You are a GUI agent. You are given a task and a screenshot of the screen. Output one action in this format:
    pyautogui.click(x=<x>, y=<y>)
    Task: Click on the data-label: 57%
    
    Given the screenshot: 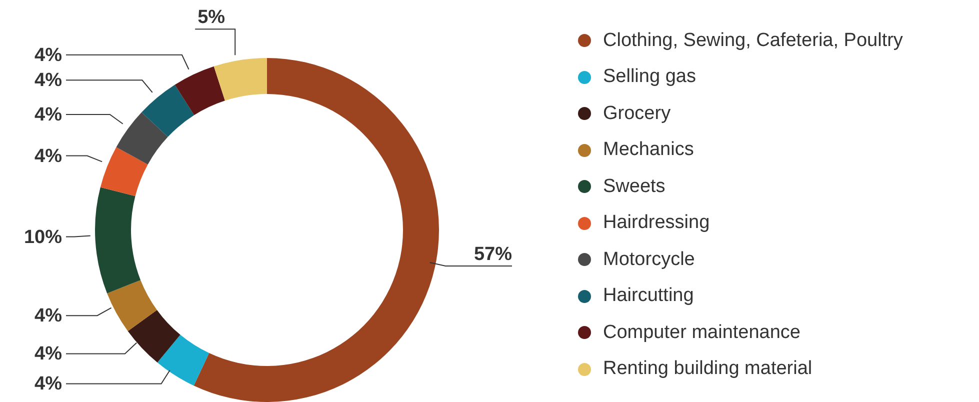 What is the action you would take?
    pyautogui.click(x=493, y=255)
    